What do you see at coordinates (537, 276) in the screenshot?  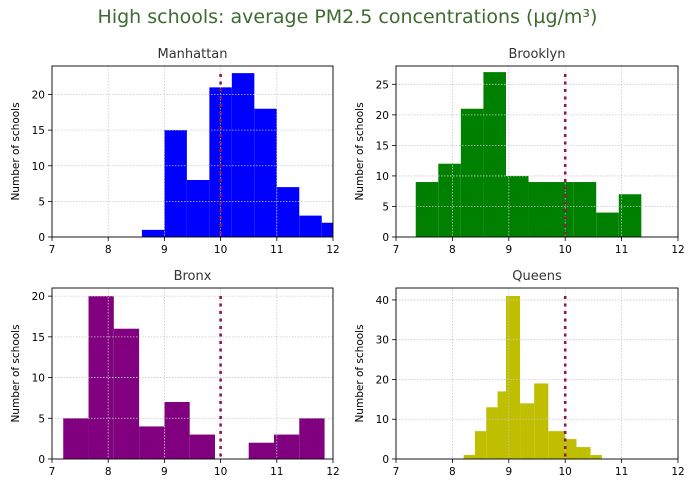 I see `subplot-title: Queens` at bounding box center [537, 276].